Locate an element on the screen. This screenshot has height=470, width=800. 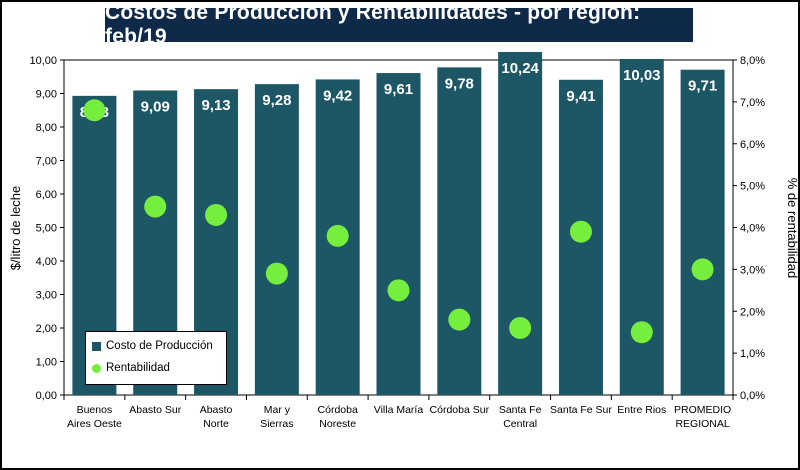
bar-value-label: 9,28 is located at coordinates (276, 100).